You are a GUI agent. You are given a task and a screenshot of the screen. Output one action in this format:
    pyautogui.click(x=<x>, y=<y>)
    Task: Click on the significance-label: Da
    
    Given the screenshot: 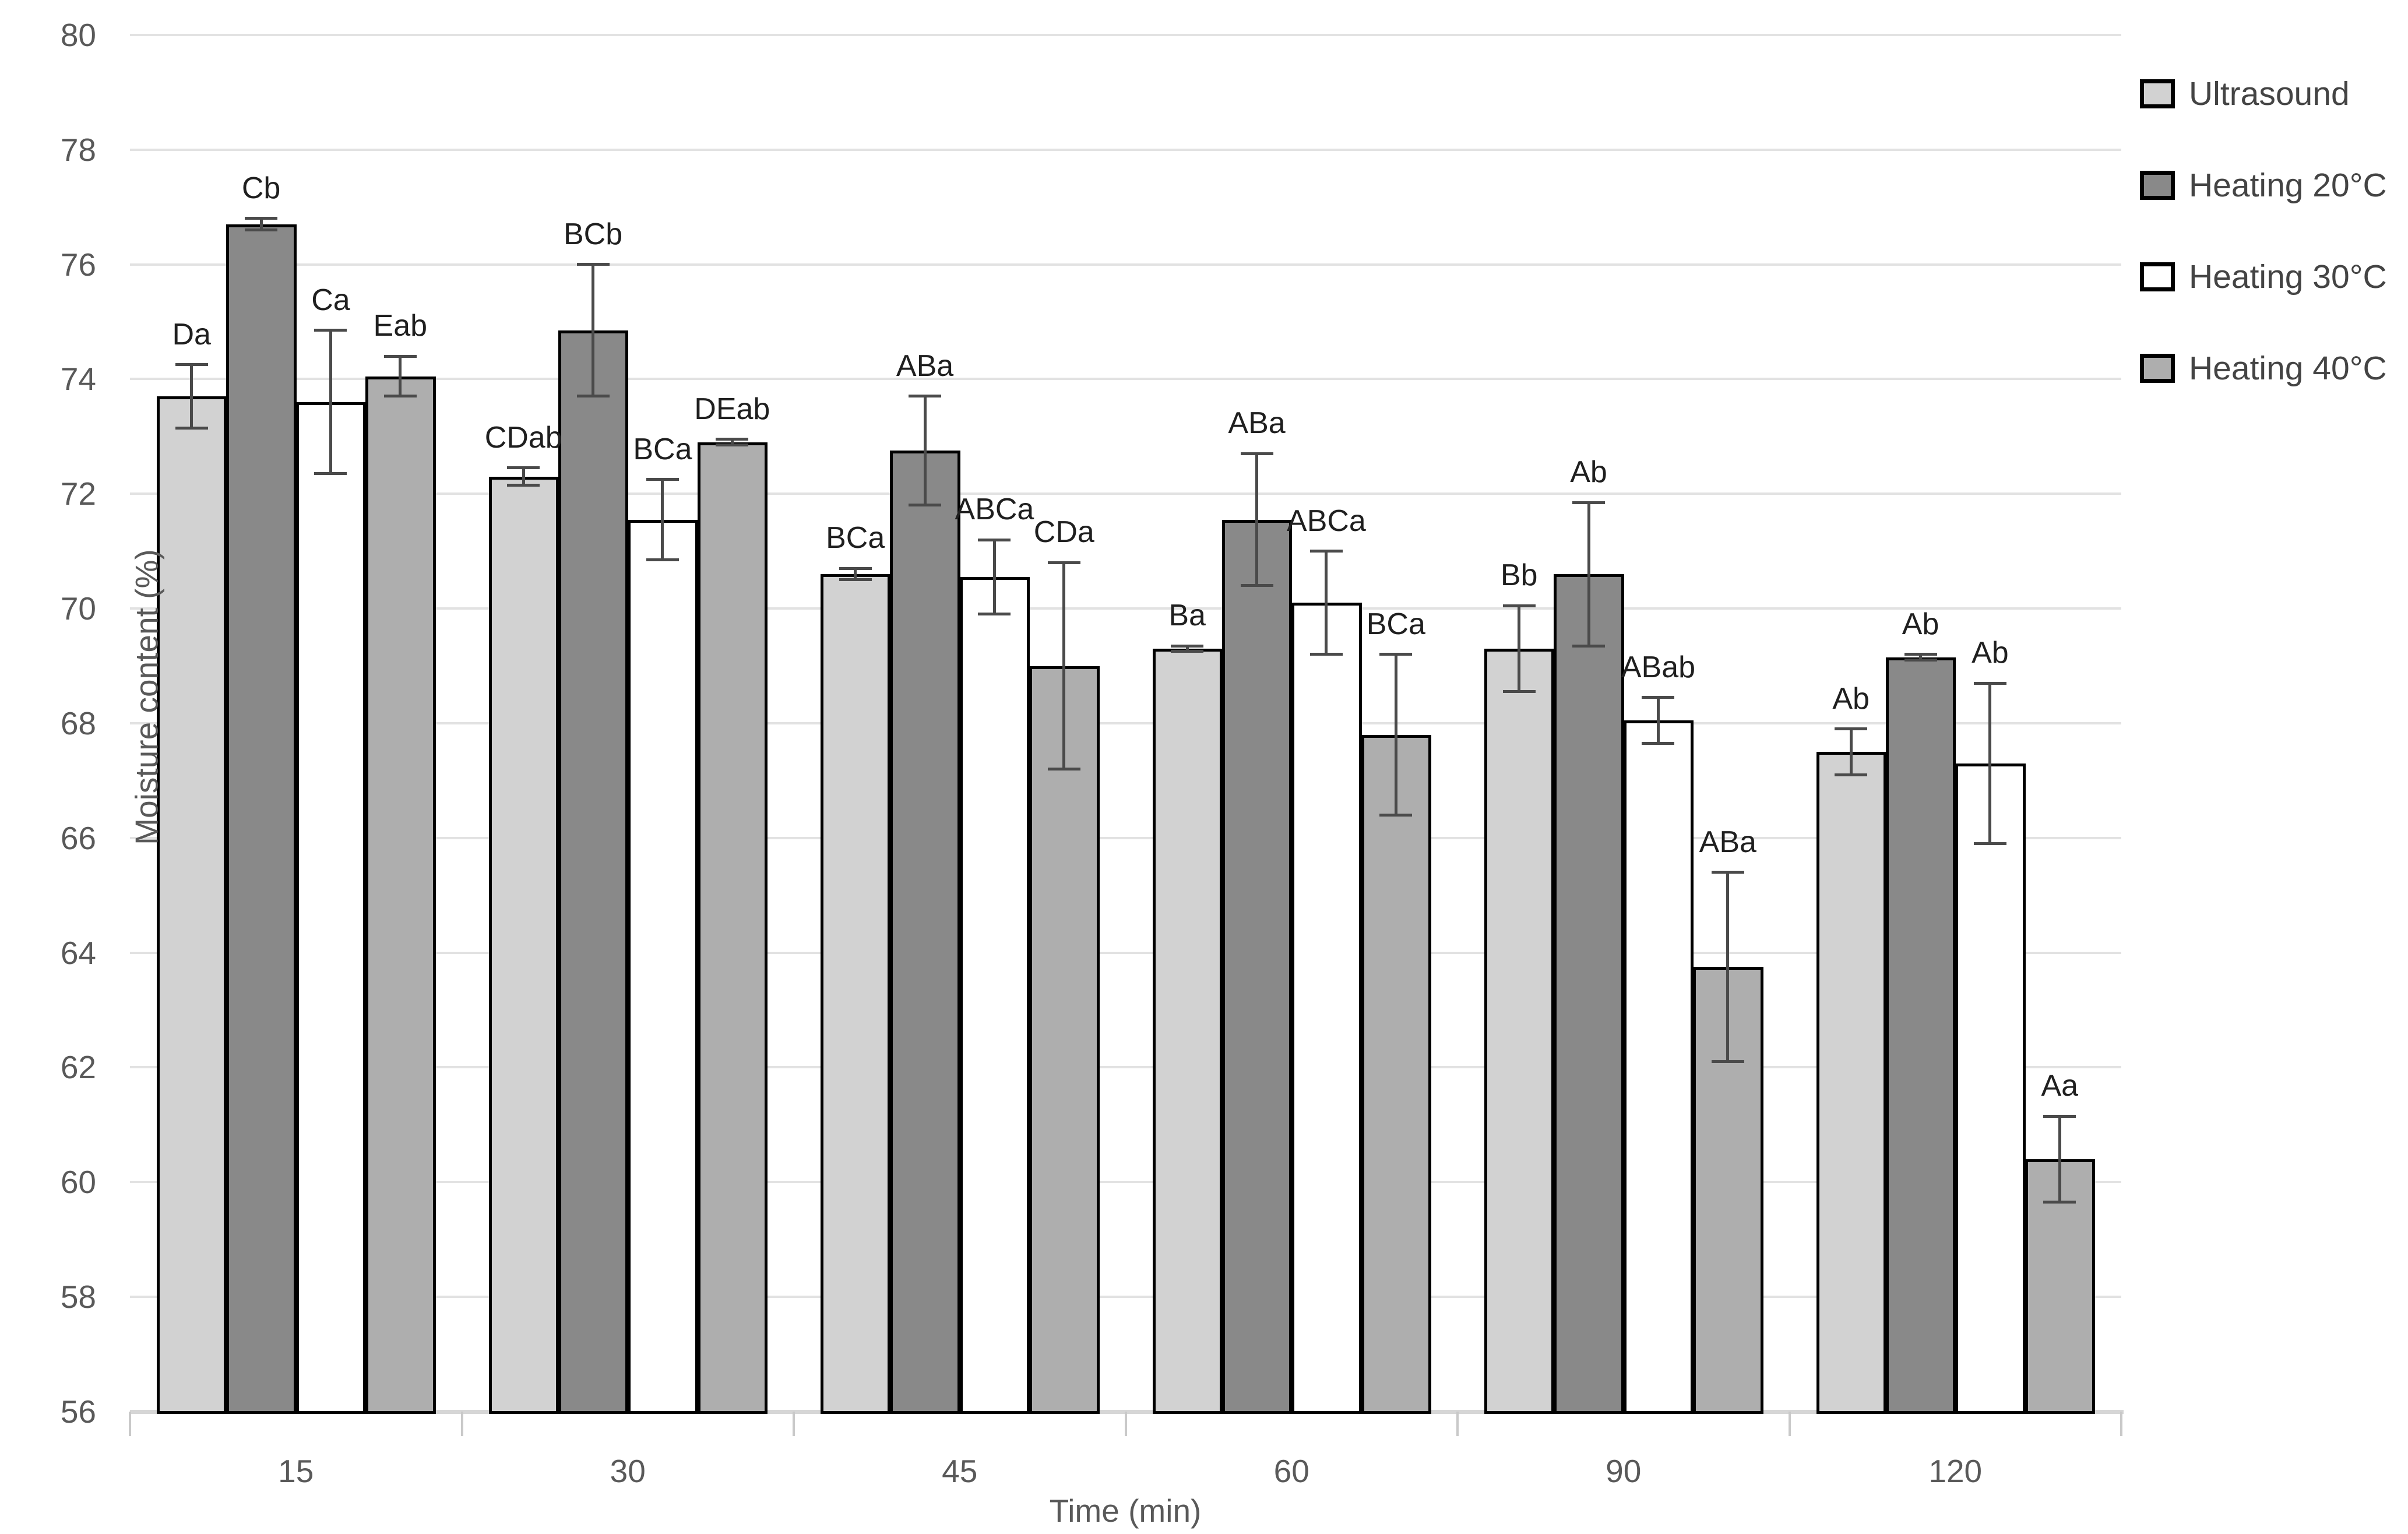 What is the action you would take?
    pyautogui.click(x=191, y=334)
    